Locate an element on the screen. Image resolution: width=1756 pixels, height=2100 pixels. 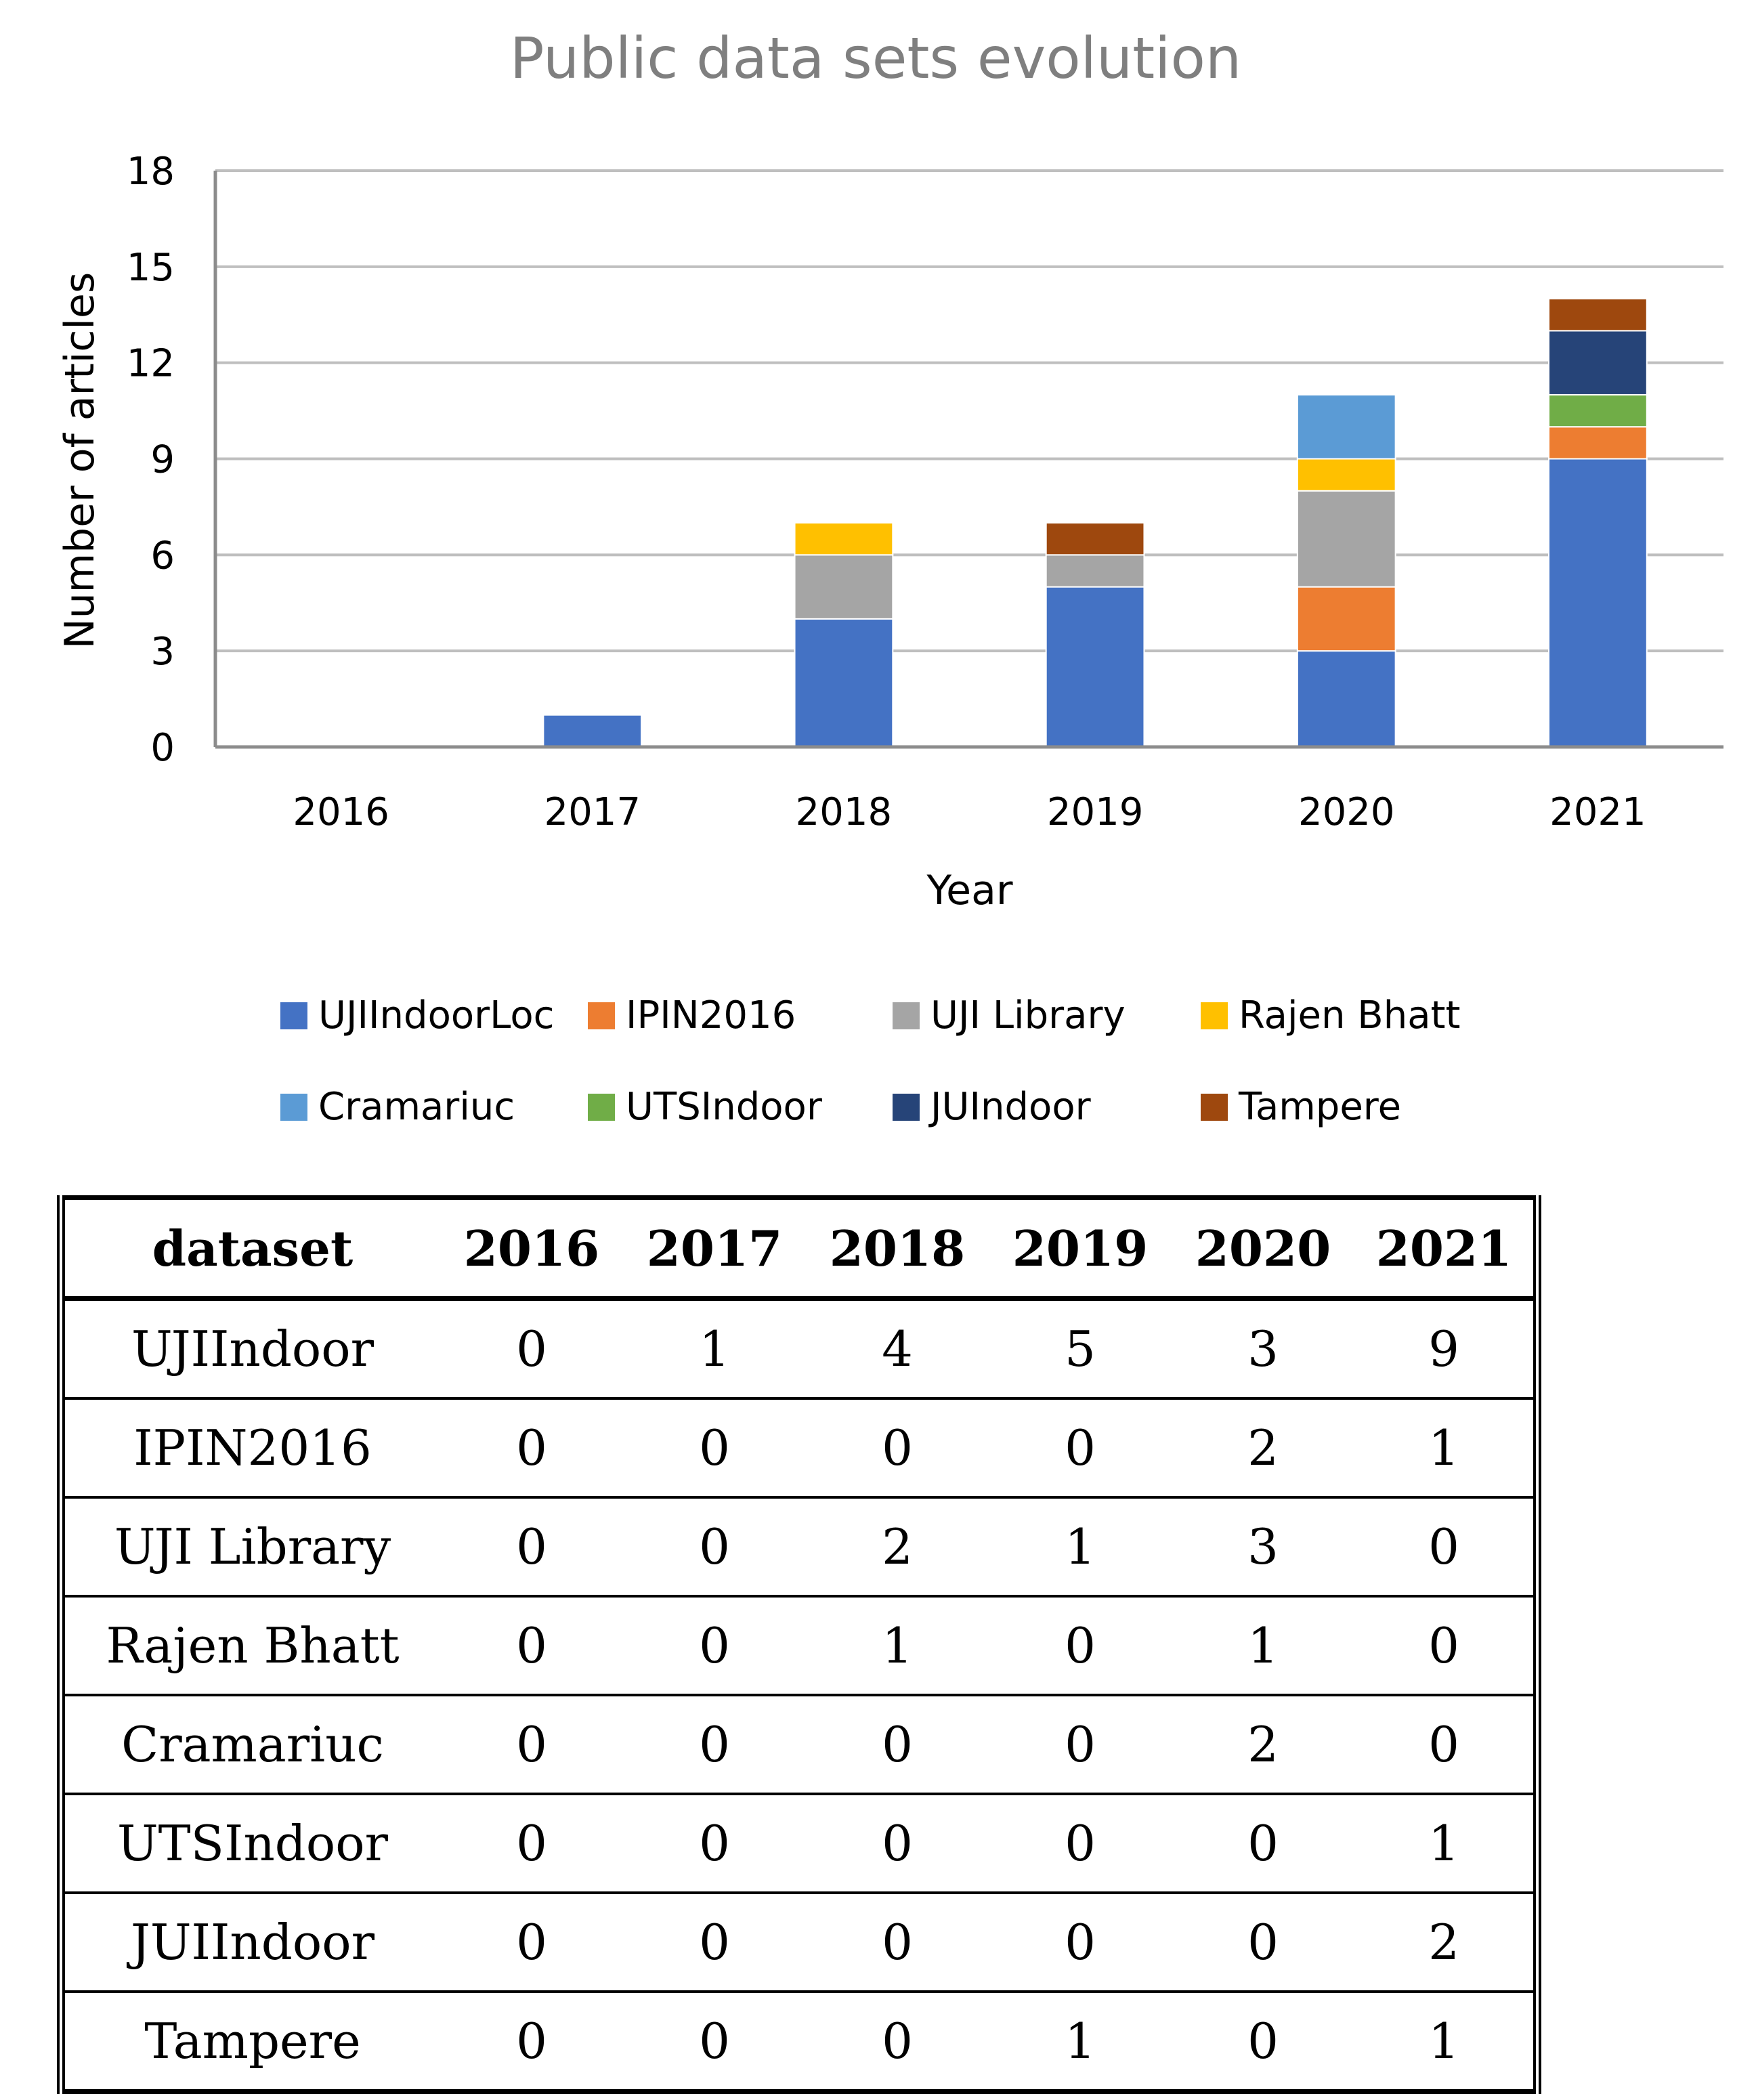
legend-label: Cramariuc is located at coordinates (416, 1107).